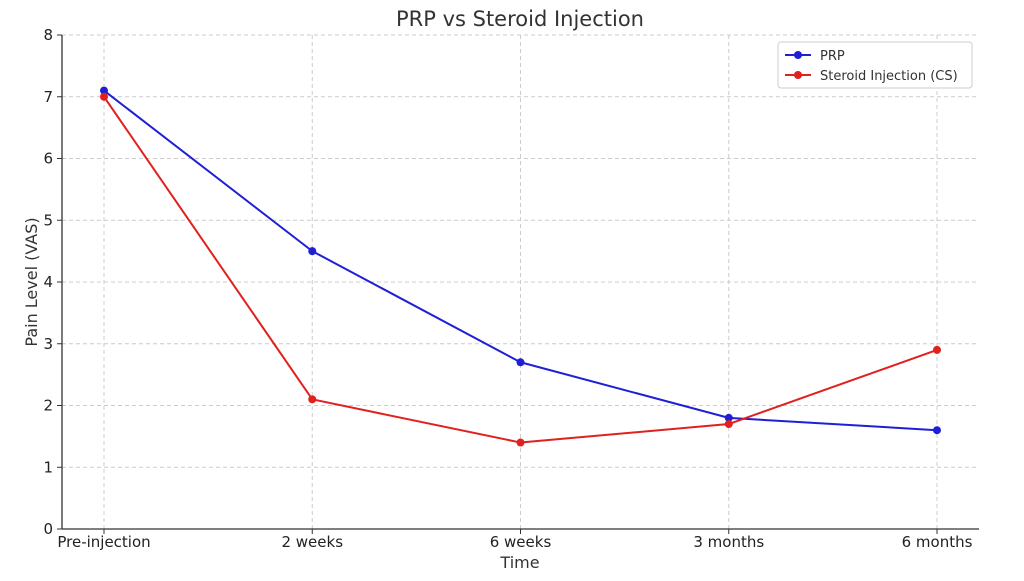 The image size is (1024, 581). Describe the element at coordinates (48, 282) in the screenshot. I see `y-tick-label: 4` at that location.